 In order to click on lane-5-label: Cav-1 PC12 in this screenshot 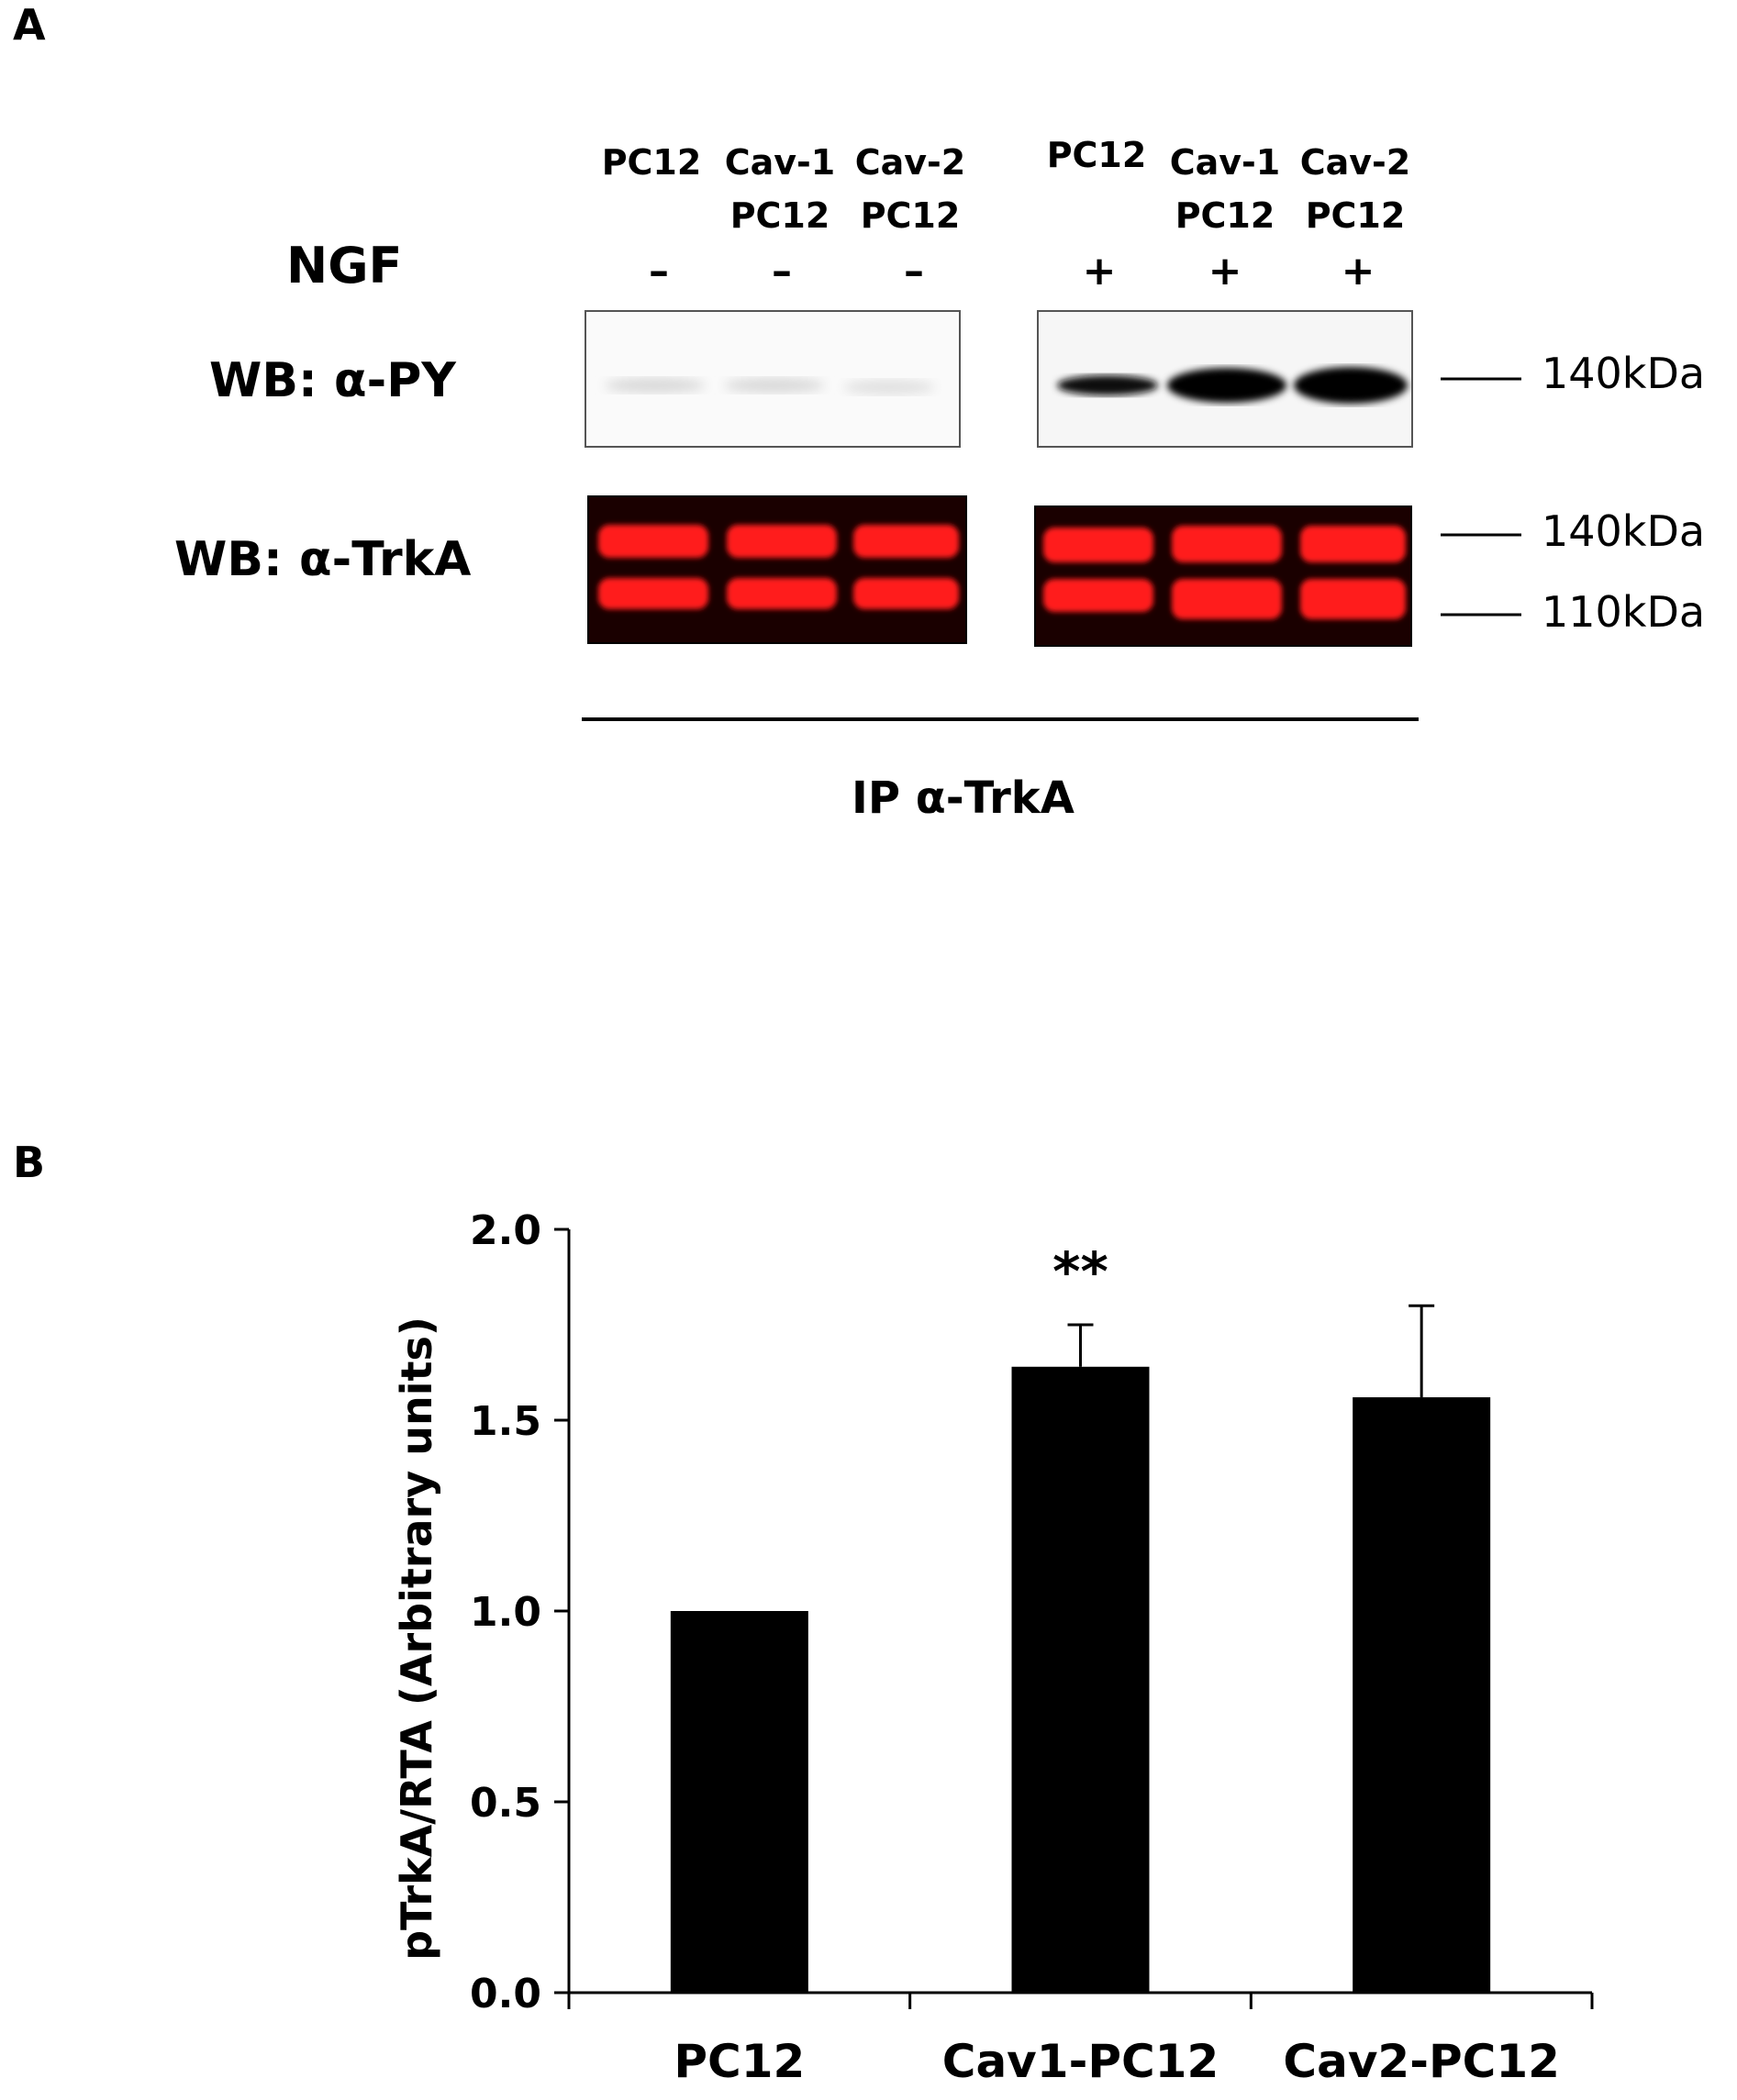, I will do `click(1225, 189)`.